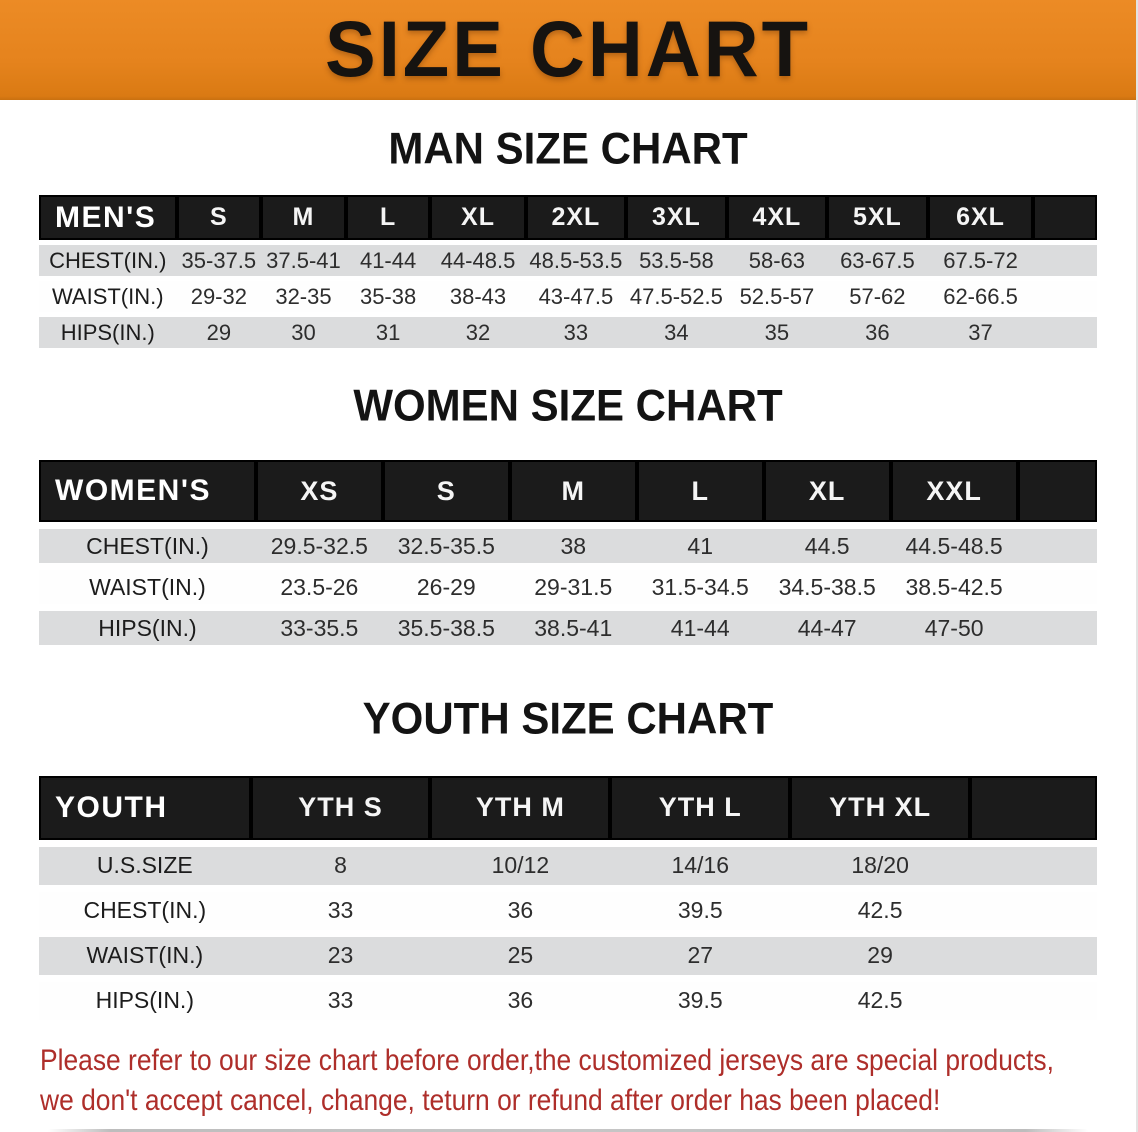  I want to click on youth-row-label-waist-in: WAIST(IN.), so click(145, 955).